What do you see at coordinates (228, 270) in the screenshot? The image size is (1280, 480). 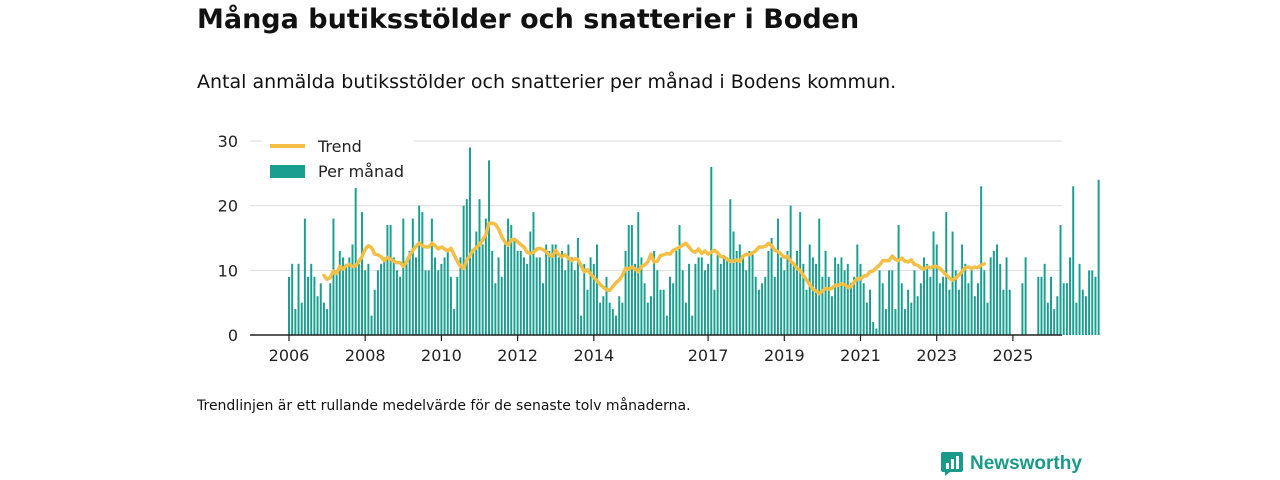 I see `y-tick-label: 10` at bounding box center [228, 270].